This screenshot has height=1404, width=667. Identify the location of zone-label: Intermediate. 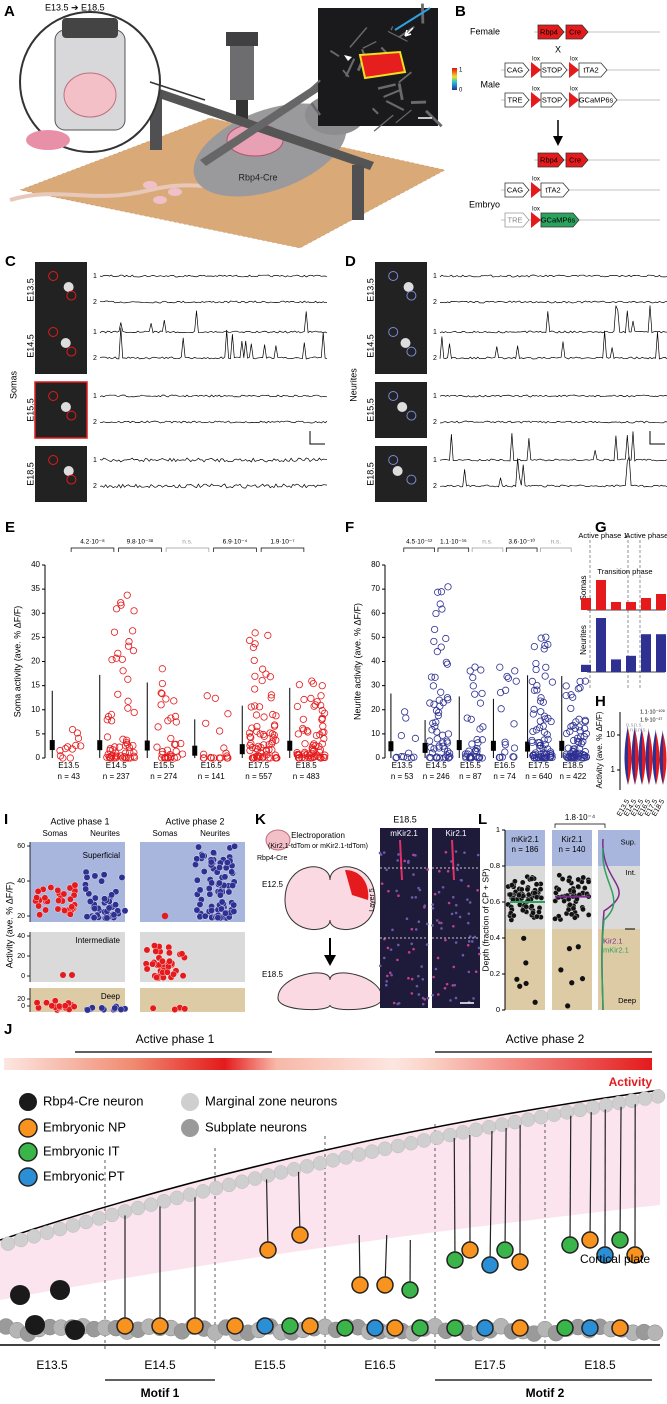
(98, 940).